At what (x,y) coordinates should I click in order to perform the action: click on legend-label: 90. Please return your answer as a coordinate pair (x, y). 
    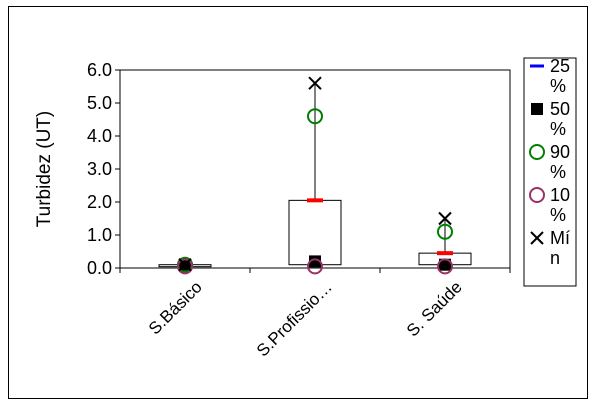
    Looking at the image, I should click on (560, 152).